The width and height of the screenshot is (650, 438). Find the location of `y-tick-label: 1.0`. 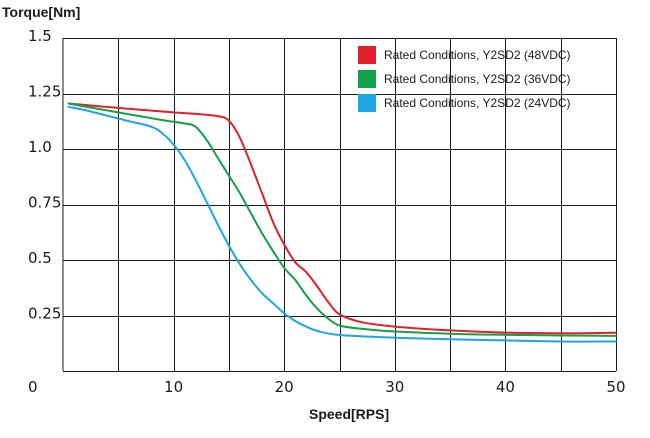

y-tick-label: 1.0 is located at coordinates (40, 147).